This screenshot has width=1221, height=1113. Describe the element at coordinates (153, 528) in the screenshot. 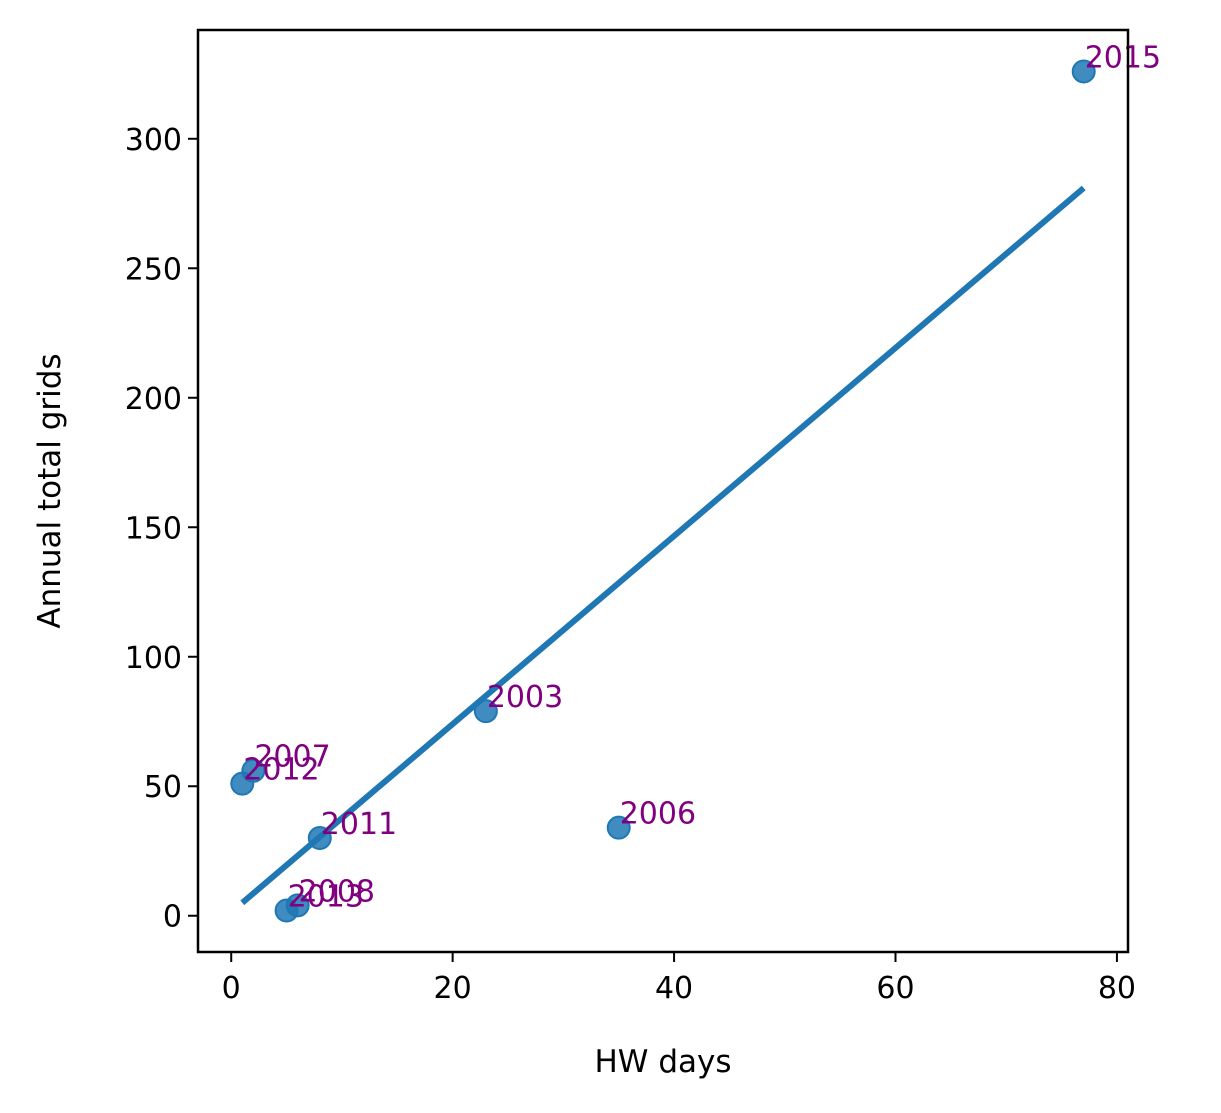

I see `y-tick-label-150: 150` at that location.